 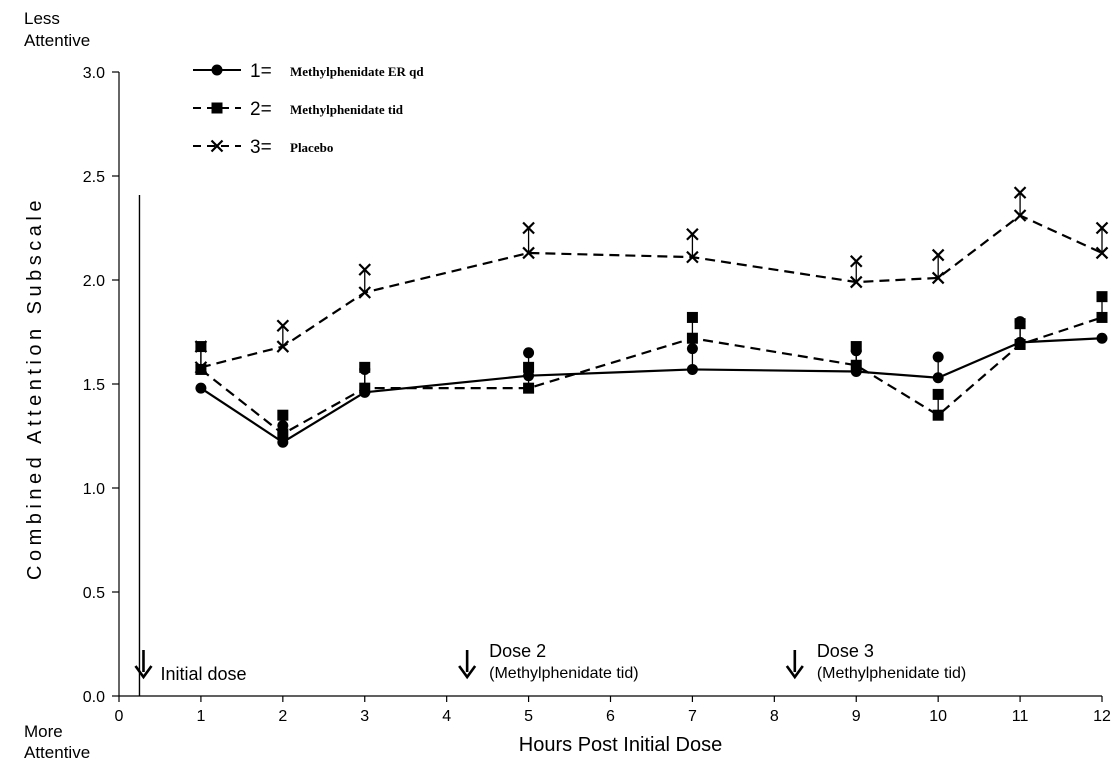 What do you see at coordinates (94, 385) in the screenshot?
I see `y-tick-label: 1.5` at bounding box center [94, 385].